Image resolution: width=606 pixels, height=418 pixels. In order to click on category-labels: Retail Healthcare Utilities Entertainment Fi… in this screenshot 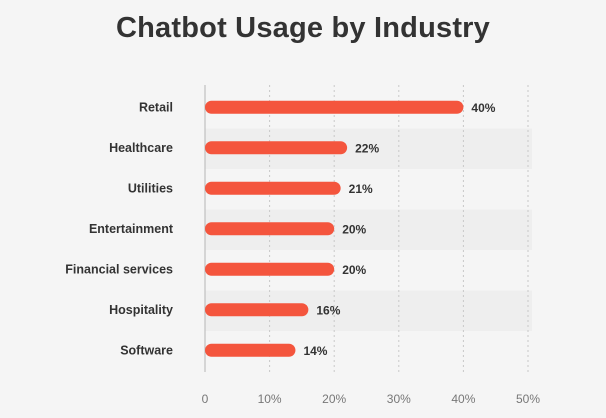, I will do `click(119, 228)`.